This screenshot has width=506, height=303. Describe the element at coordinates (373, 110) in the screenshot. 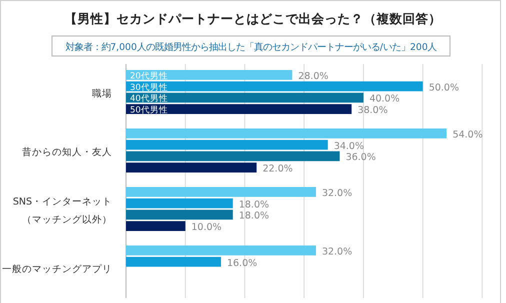

I see `data-label: 38.0%` at that location.